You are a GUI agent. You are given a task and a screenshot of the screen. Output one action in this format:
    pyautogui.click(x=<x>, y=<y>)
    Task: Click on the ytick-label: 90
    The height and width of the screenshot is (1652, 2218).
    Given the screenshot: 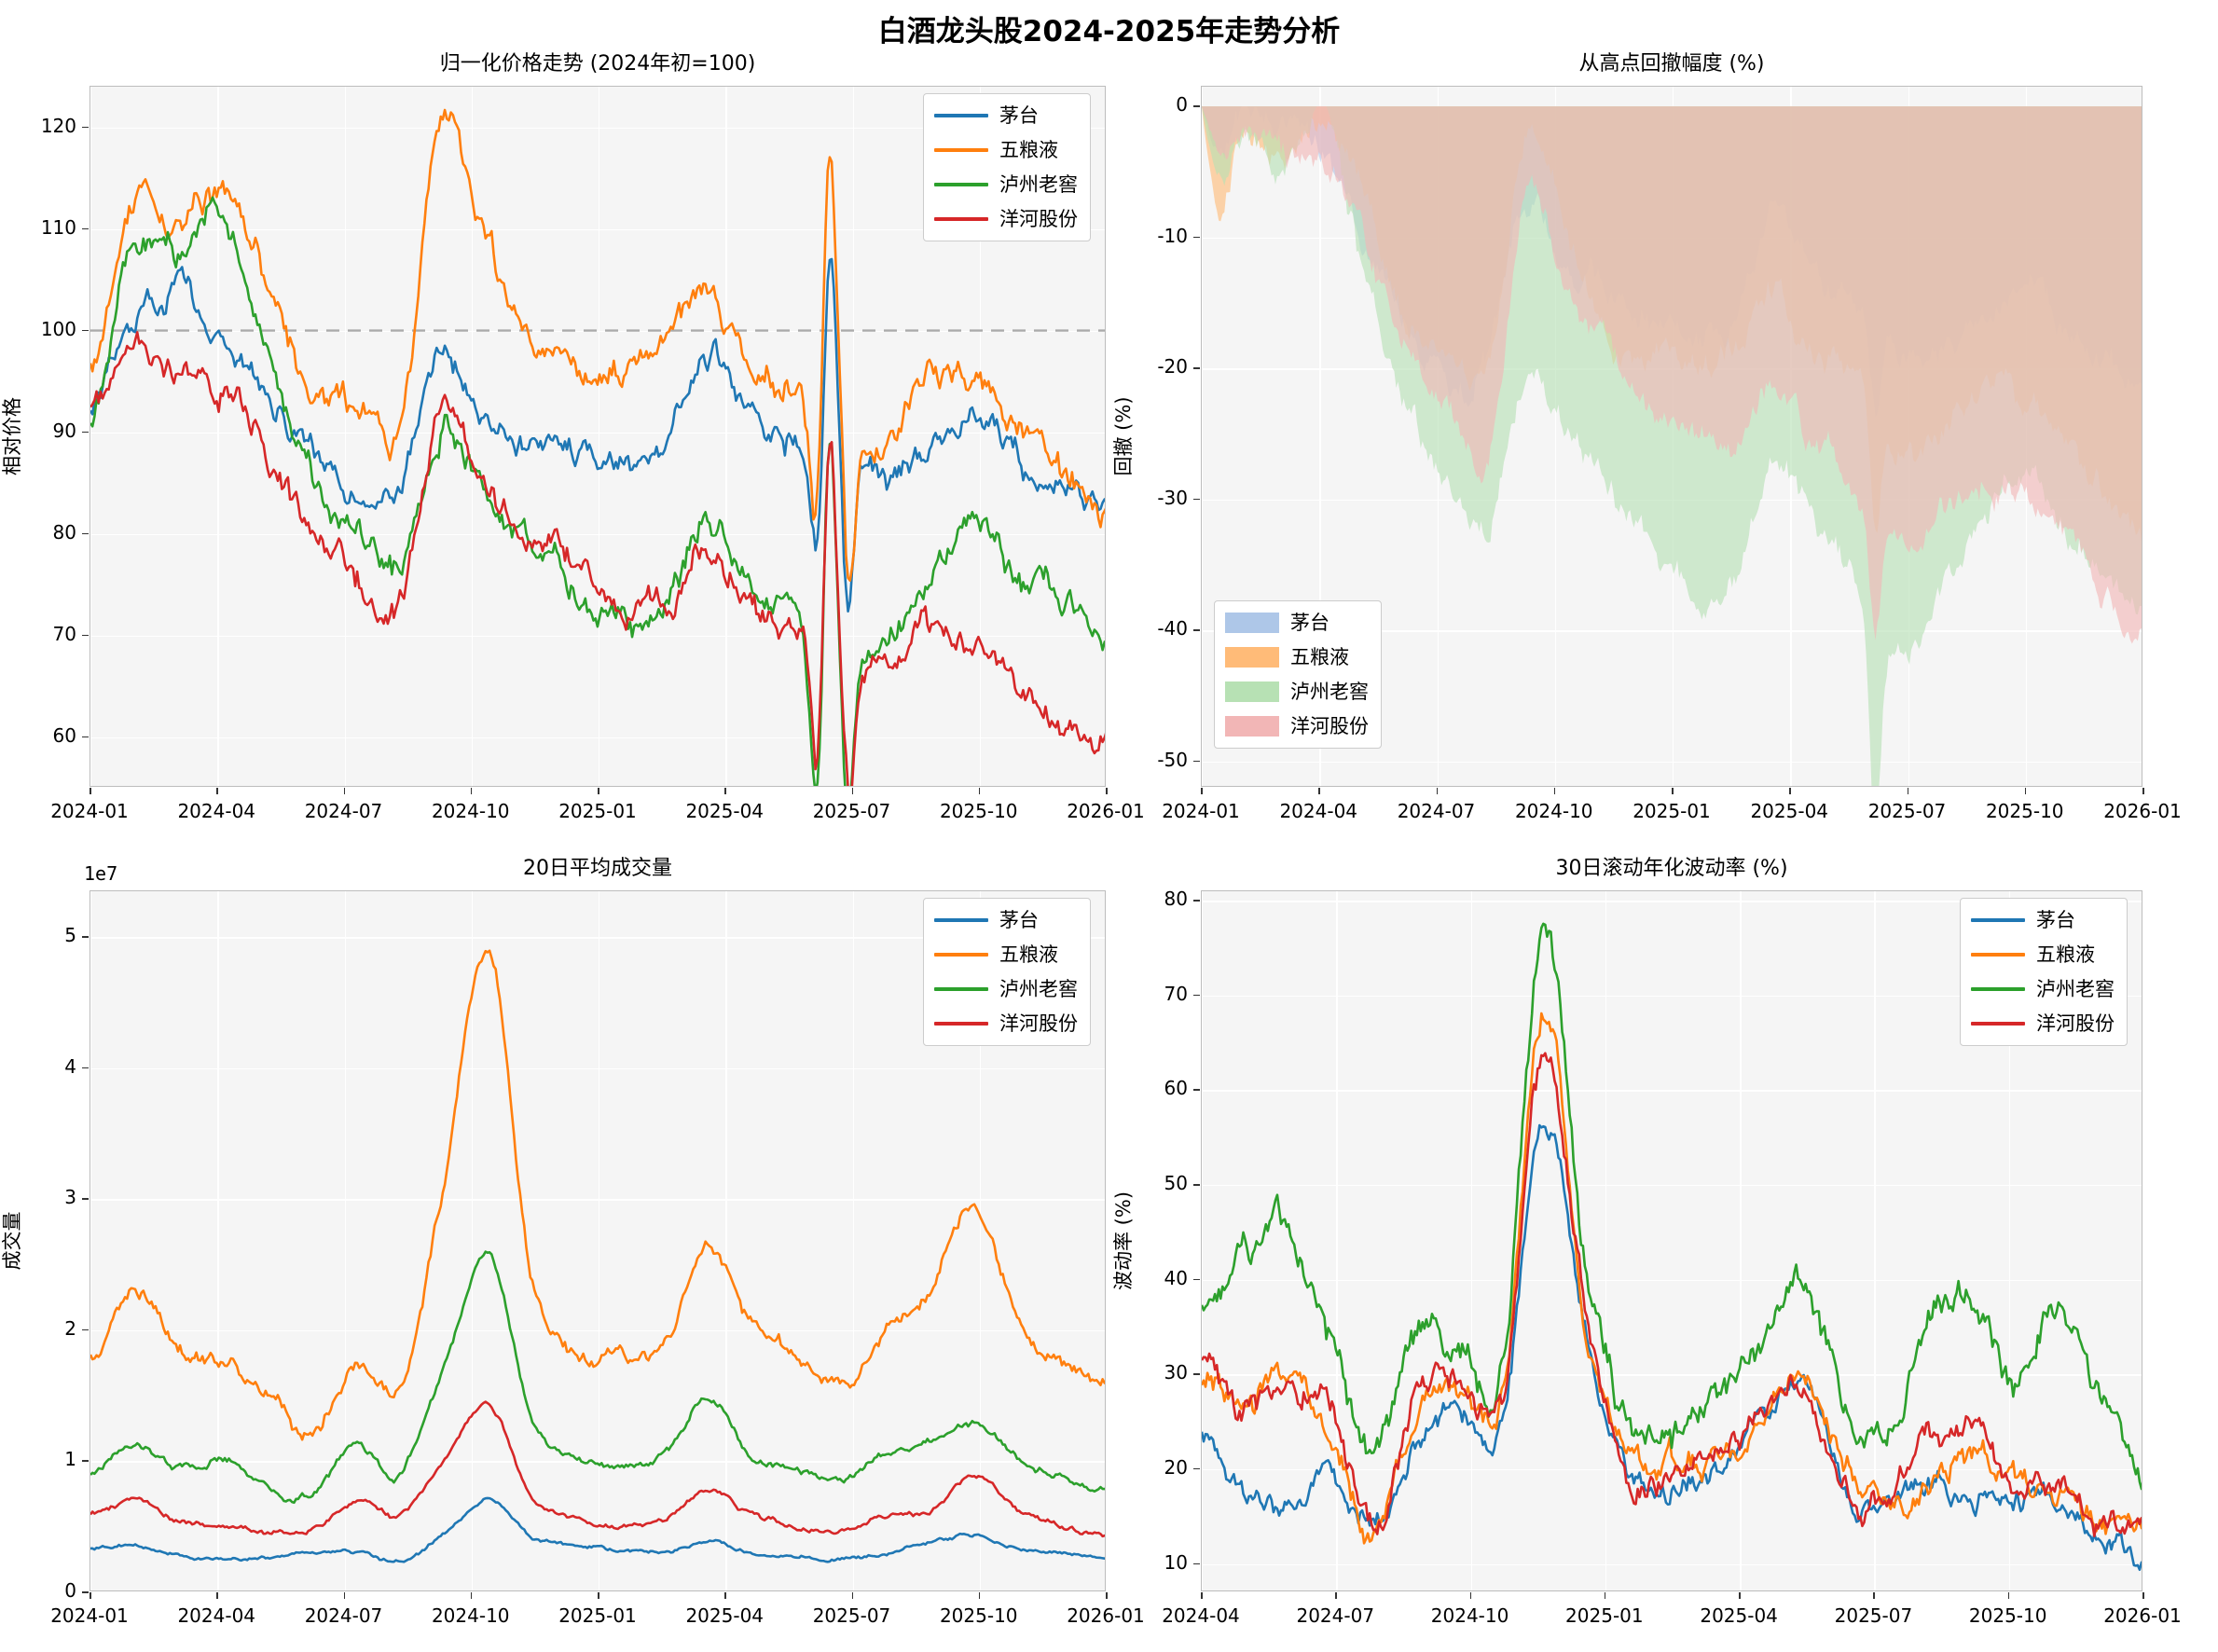 What is the action you would take?
    pyautogui.click(x=64, y=430)
    